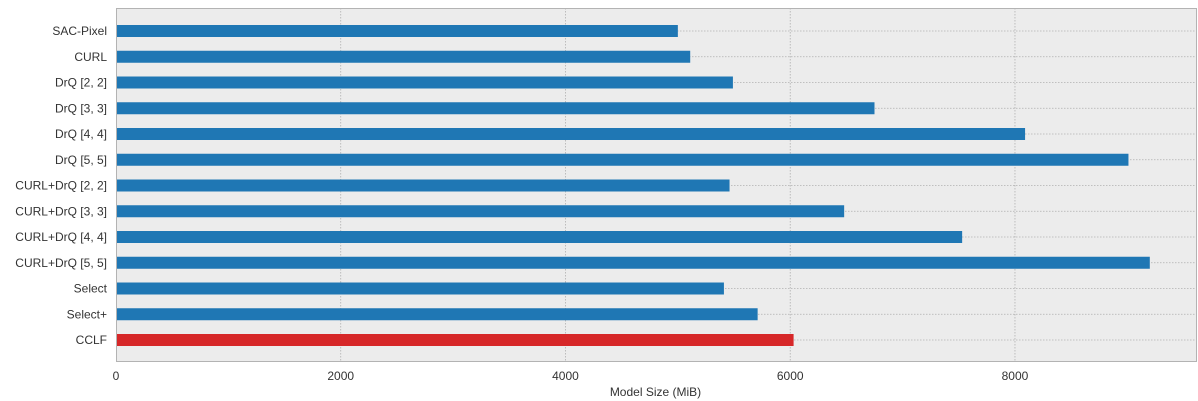 This screenshot has width=1198, height=401. I want to click on x-axis-labels: 0 2000 4000 6000 8000, so click(571, 376).